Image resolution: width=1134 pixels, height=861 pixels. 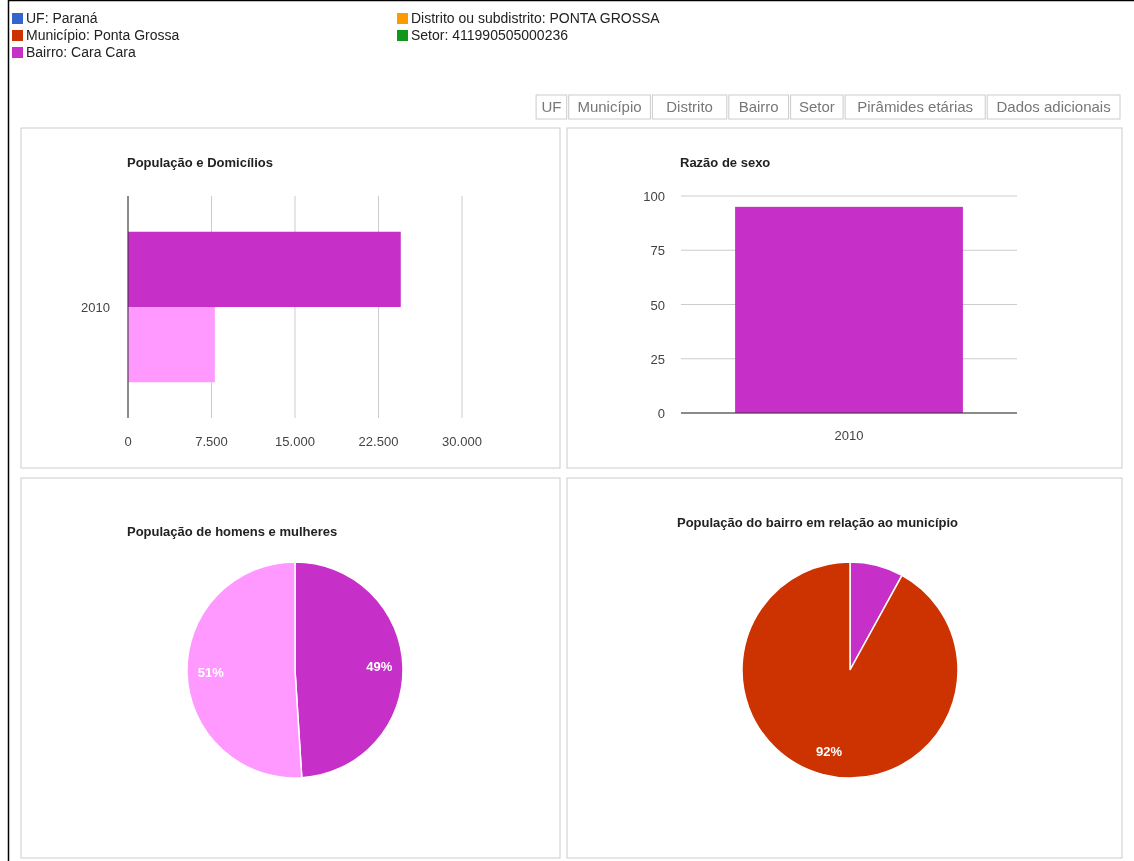 I want to click on text: Município: Ponta Grossa, so click(x=103, y=35).